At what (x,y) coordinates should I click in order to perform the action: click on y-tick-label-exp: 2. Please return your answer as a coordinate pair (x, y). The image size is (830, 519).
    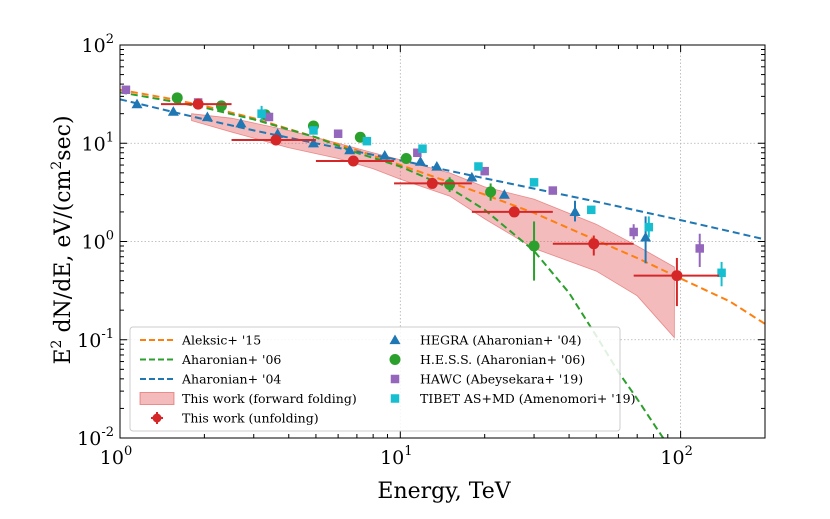
    Looking at the image, I should click on (110, 39).